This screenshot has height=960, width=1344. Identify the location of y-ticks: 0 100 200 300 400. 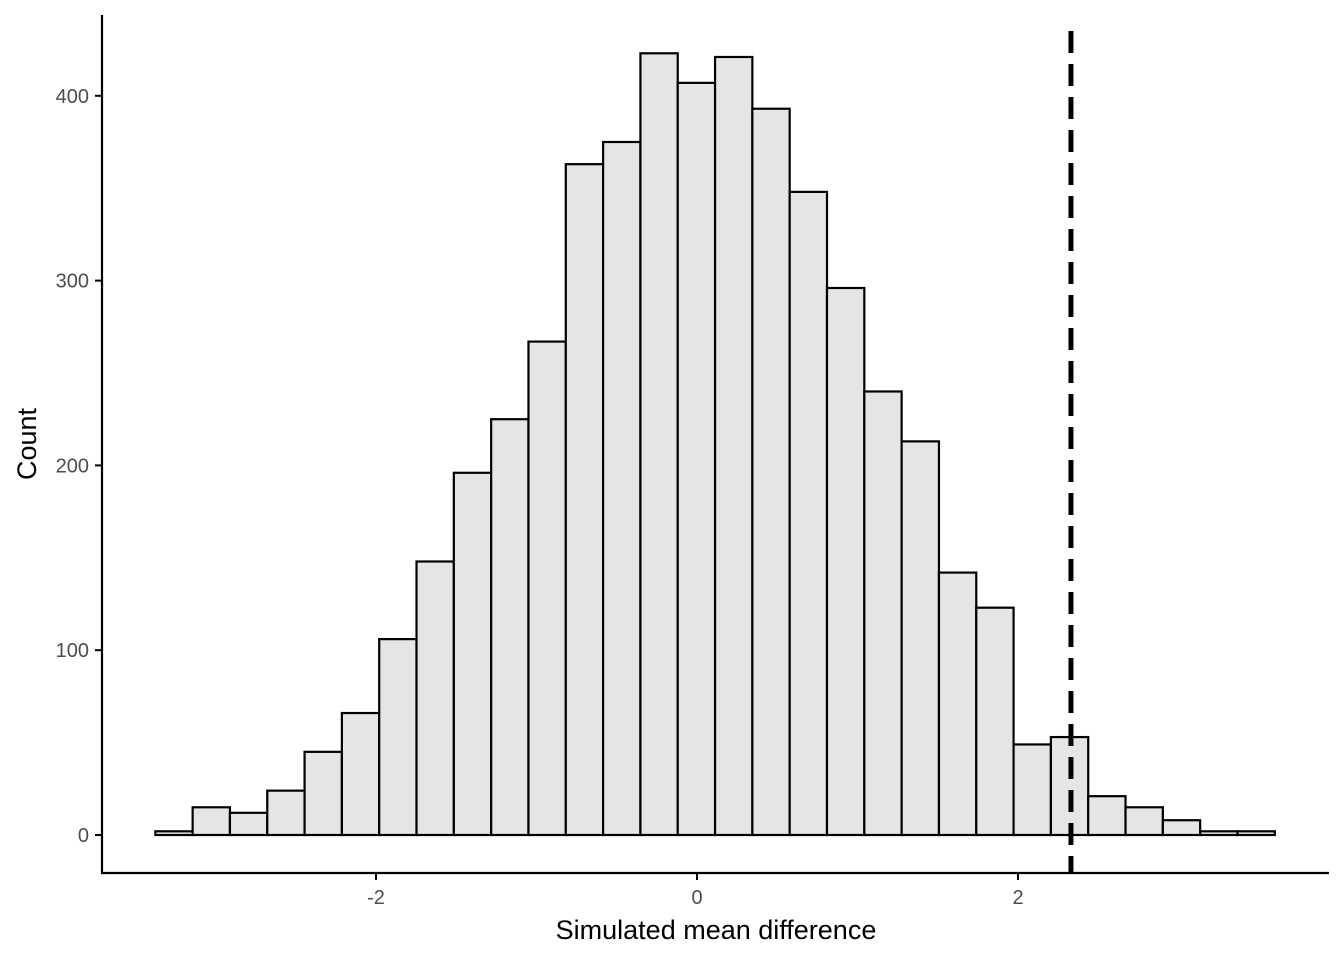
(79, 466).